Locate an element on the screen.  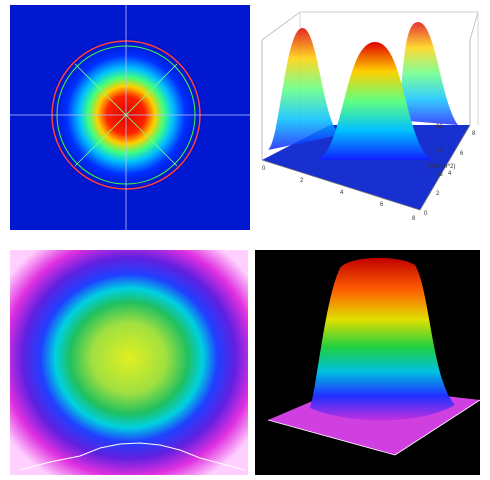
profile-trace is located at coordinates (132, 456).